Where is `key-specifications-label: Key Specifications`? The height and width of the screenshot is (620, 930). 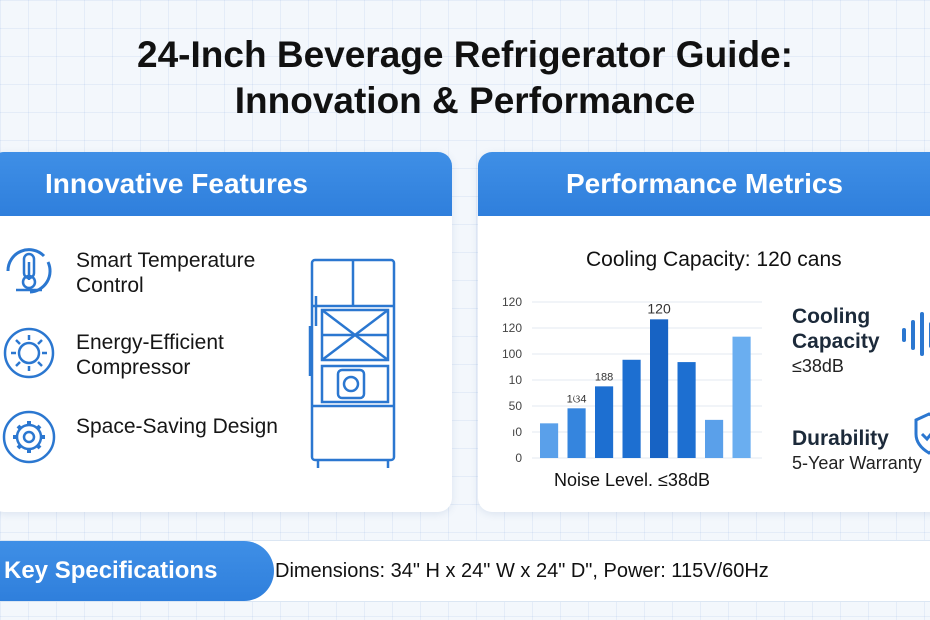 key-specifications-label: Key Specifications is located at coordinates (137, 571).